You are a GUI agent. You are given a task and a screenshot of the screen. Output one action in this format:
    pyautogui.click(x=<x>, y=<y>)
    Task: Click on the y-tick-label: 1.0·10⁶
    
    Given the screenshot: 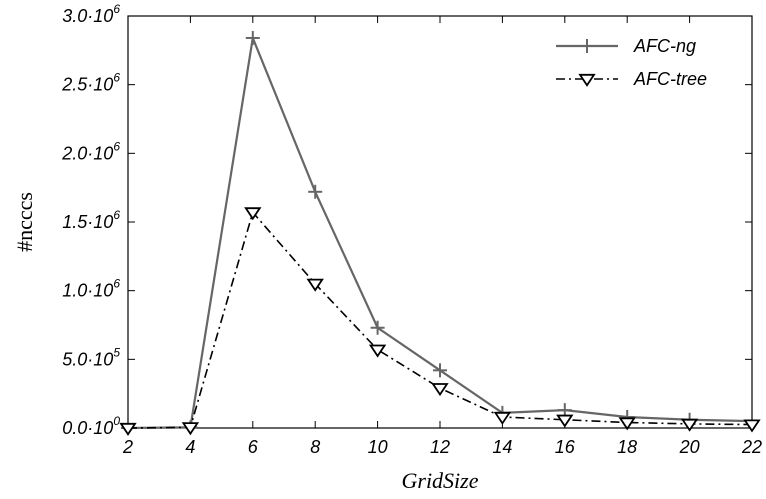 What is the action you would take?
    pyautogui.click(x=91, y=289)
    